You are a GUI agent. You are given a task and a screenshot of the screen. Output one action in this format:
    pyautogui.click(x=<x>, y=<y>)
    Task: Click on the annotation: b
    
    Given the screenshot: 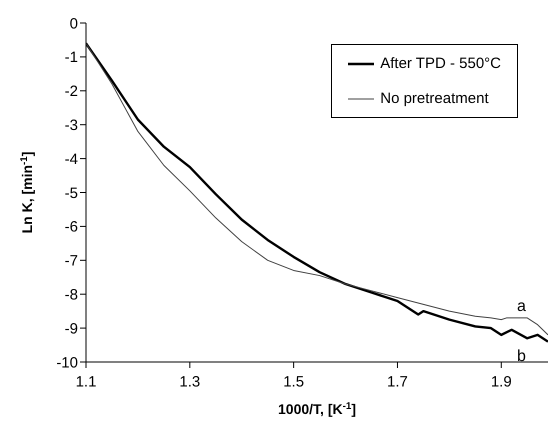 What is the action you would take?
    pyautogui.click(x=521, y=357)
    